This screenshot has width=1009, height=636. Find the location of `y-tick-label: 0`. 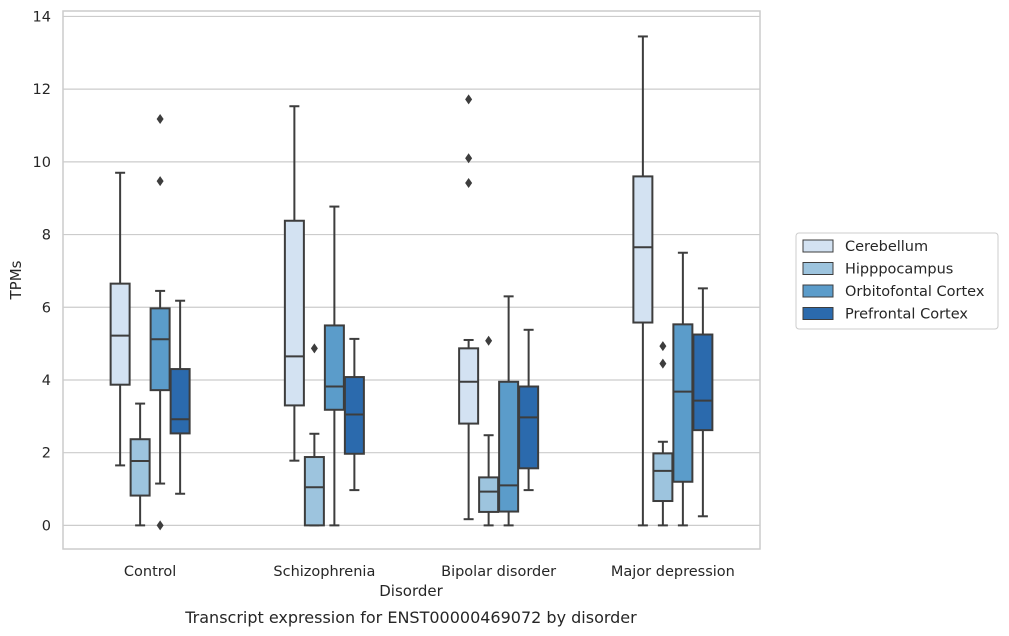

y-tick-label: 0 is located at coordinates (46, 526).